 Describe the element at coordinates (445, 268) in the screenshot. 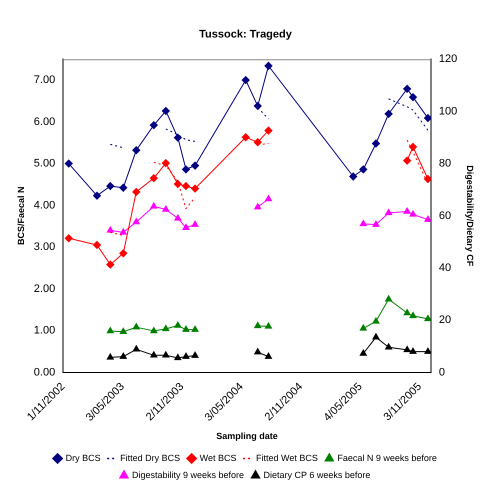

I see `y2-tick-label: 40` at that location.